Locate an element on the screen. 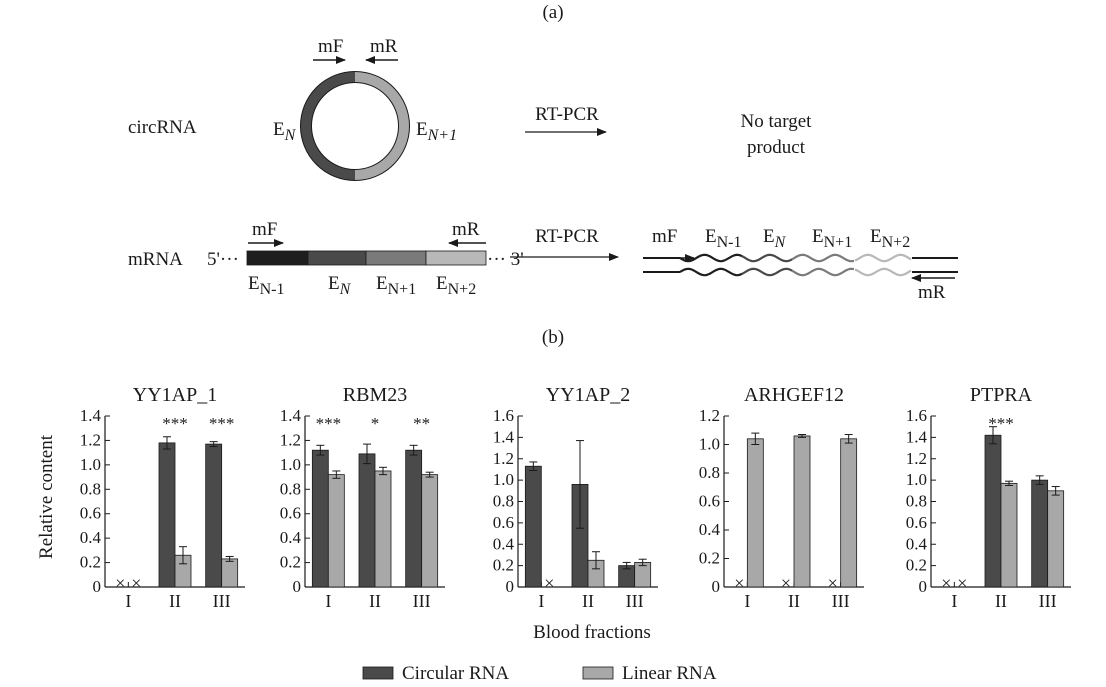 This screenshot has width=1106, height=687. chart-1-ytick-label-3: 0.6 is located at coordinates (90, 513).